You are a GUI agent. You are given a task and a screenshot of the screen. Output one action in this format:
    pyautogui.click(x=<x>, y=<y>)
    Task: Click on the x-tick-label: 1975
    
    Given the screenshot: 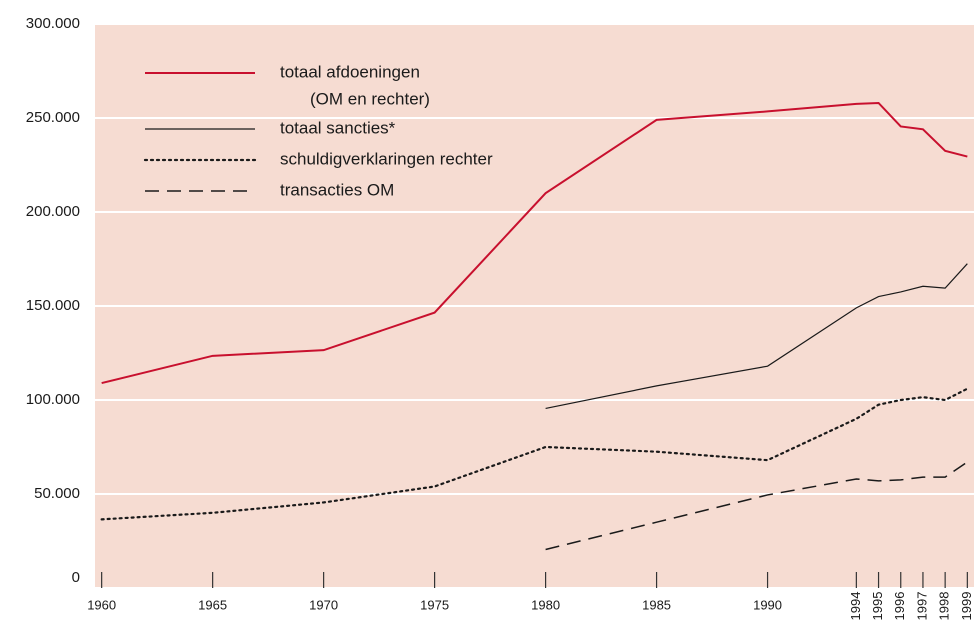 What is the action you would take?
    pyautogui.click(x=434, y=604)
    